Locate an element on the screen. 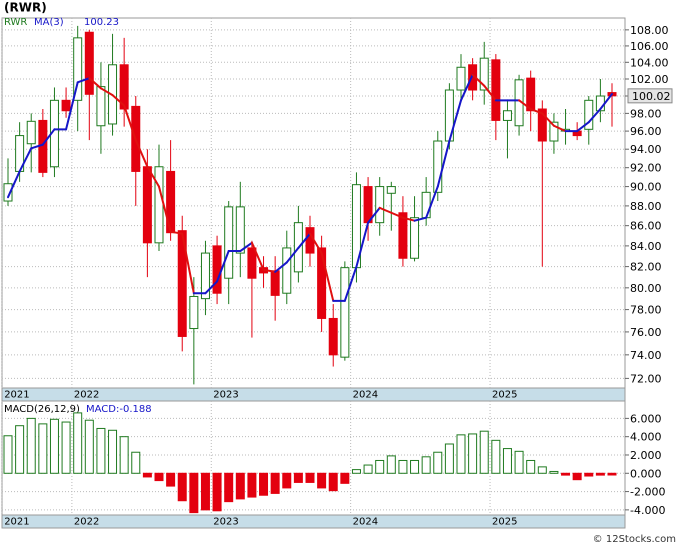  macd-title: MACD(26,12,9) is located at coordinates (42, 409).